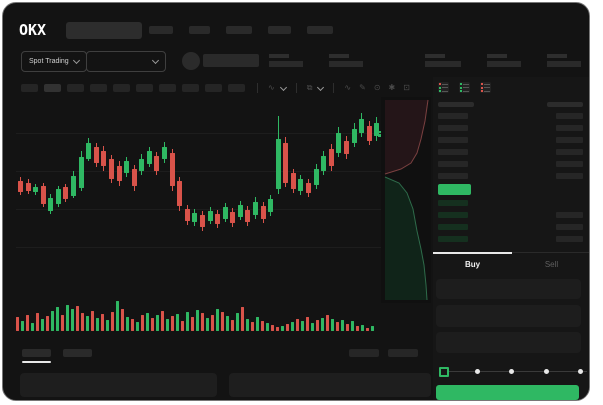 This screenshot has height=405, width=603. Describe the element at coordinates (461, 87) in the screenshot. I see `green-square` at that location.